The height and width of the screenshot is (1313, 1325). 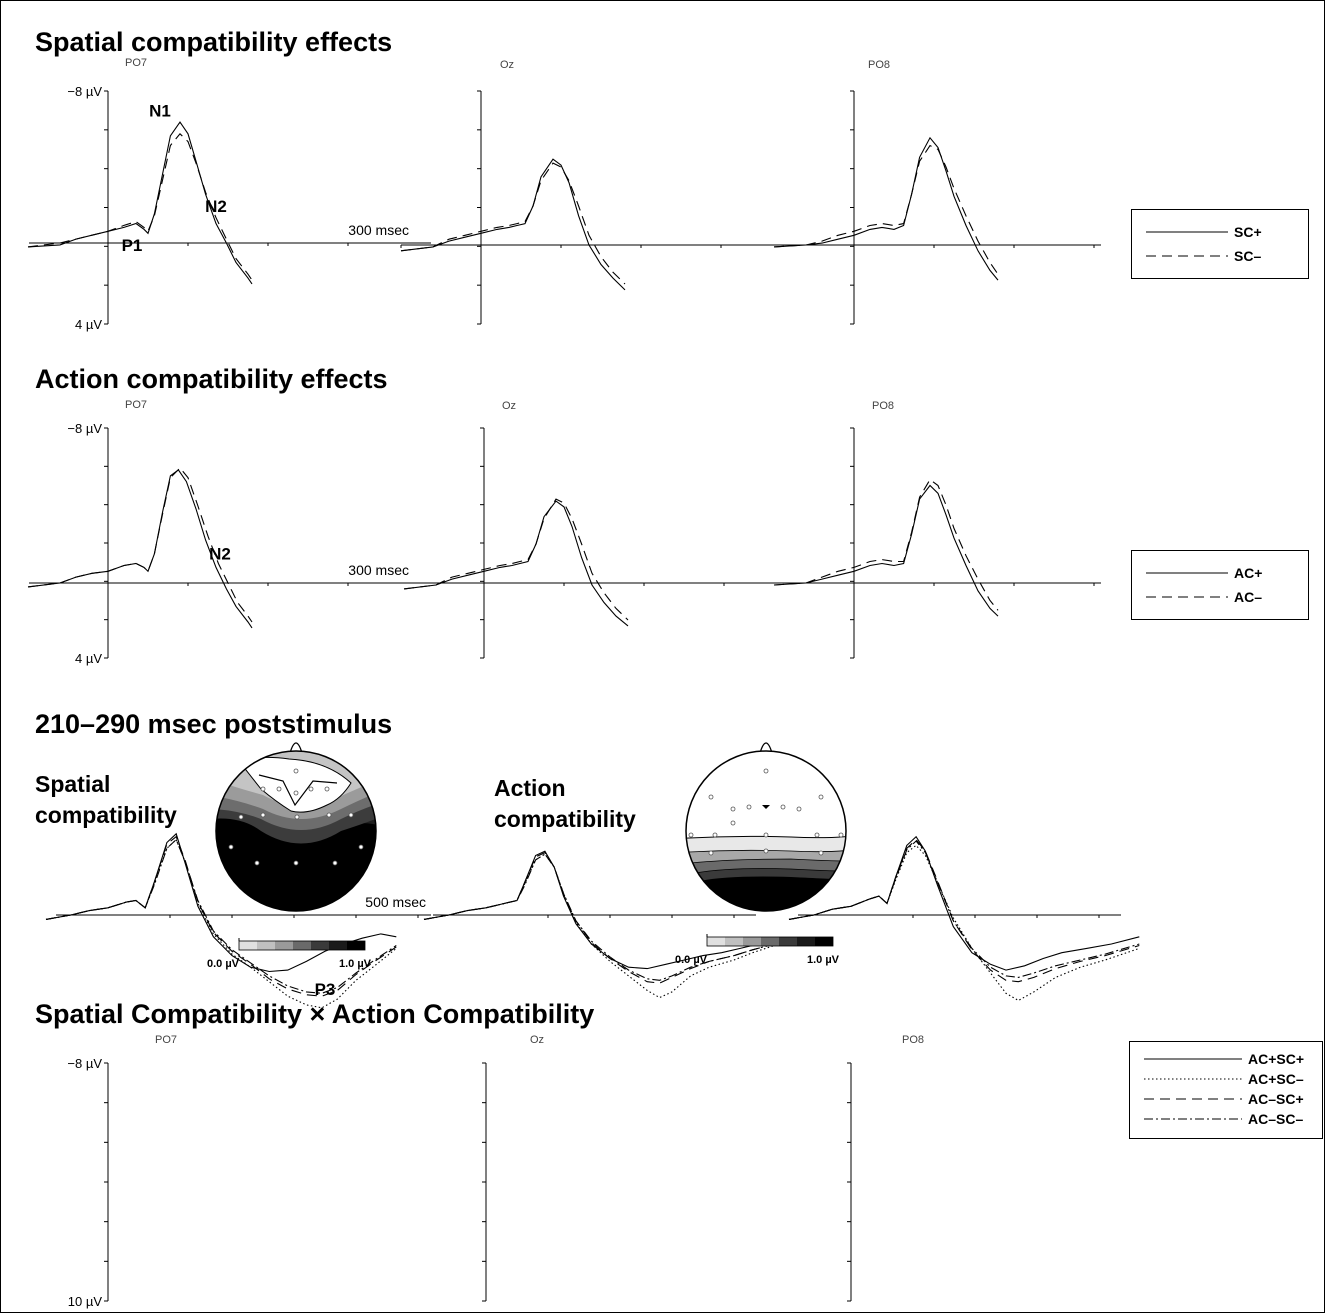 I want to click on colorbar-spatial-max-label: 1.0 µV, so click(x=355, y=964).